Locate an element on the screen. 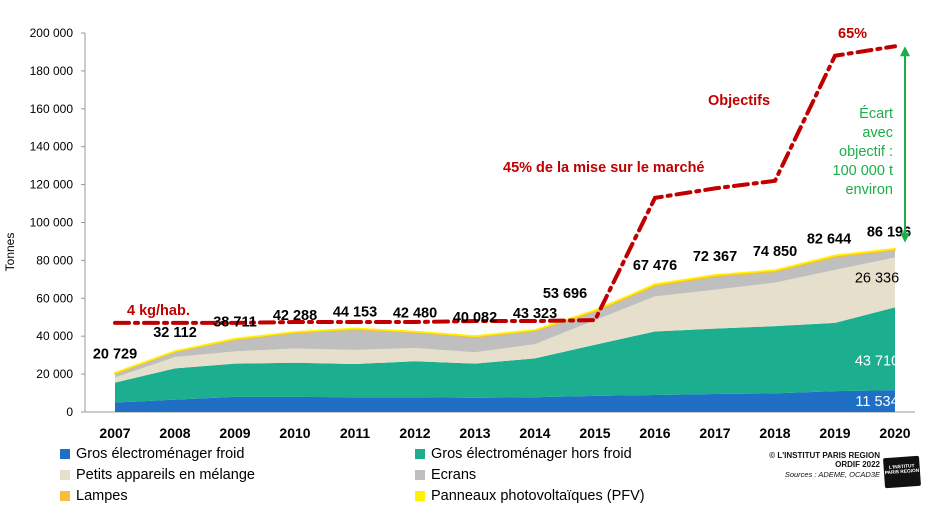 The height and width of the screenshot is (514, 937). total-label: 42 288 is located at coordinates (295, 316).